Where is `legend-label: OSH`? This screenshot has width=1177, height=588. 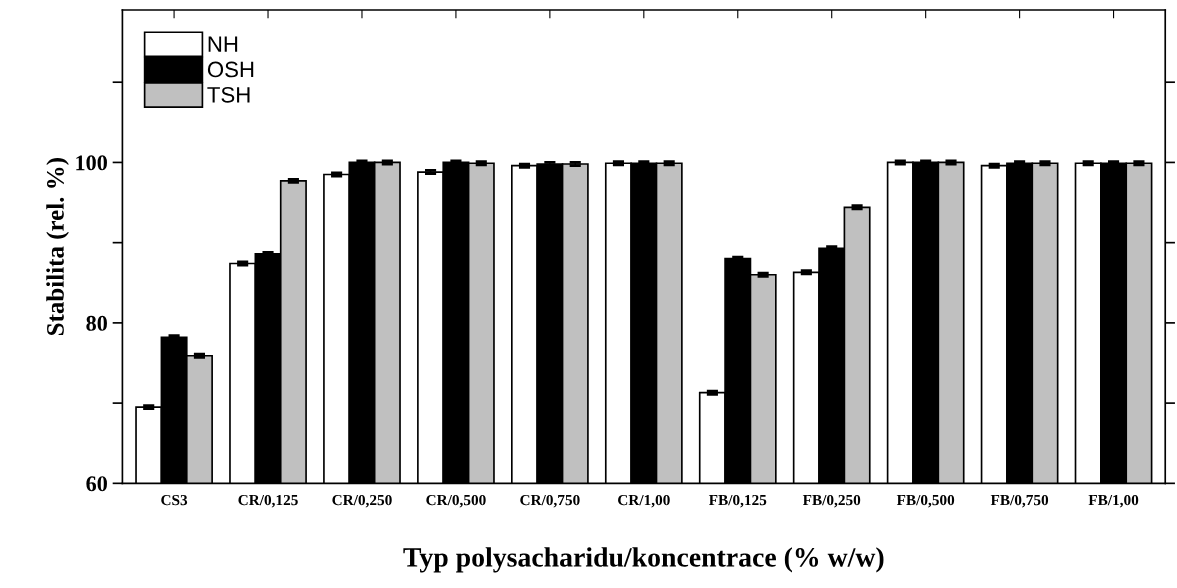
legend-label: OSH is located at coordinates (230, 69).